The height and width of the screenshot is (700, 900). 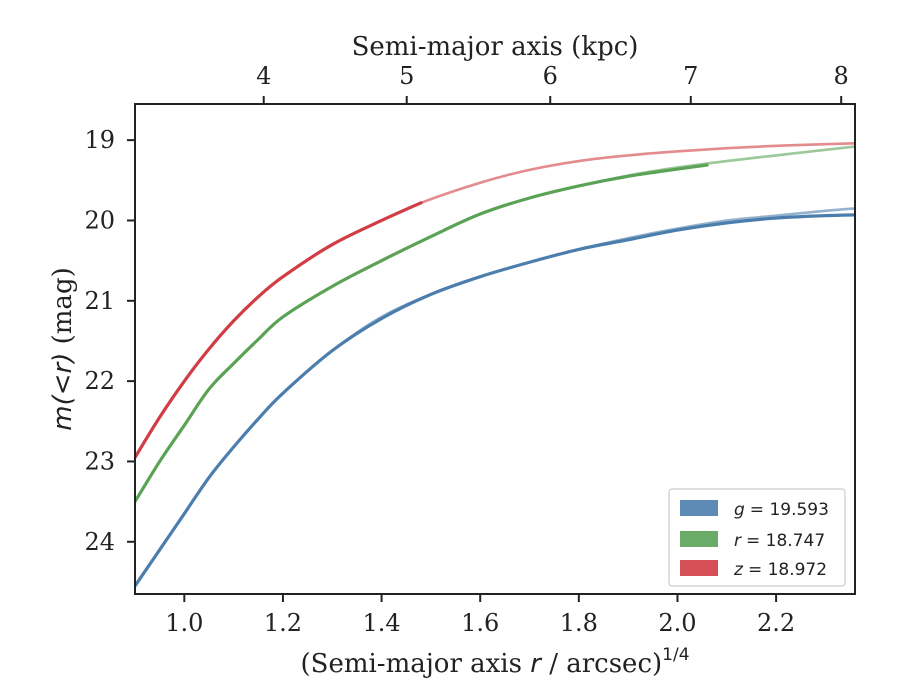 I want to click on y-tick-label: 22, so click(x=99, y=381).